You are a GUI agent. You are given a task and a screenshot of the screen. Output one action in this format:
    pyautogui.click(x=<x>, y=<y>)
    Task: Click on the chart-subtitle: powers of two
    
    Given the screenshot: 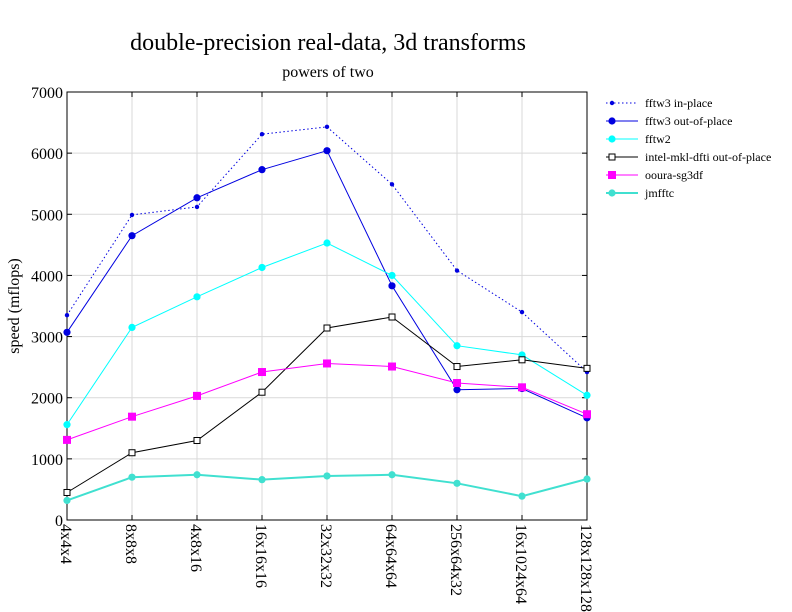 What is the action you would take?
    pyautogui.click(x=328, y=72)
    